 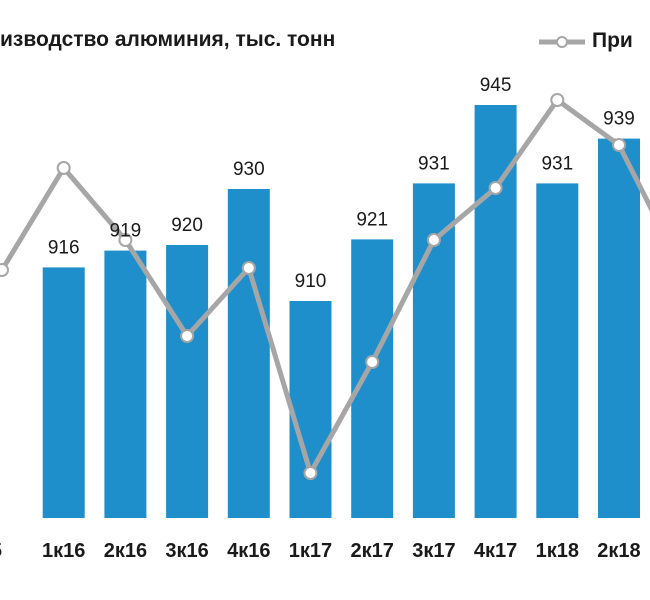 What do you see at coordinates (64, 247) in the screenshot?
I see `data-label-1: 916` at bounding box center [64, 247].